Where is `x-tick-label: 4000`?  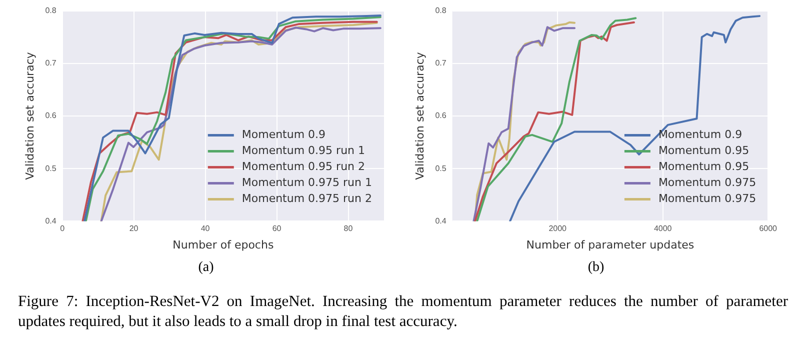
x-tick-label: 4000 is located at coordinates (663, 229).